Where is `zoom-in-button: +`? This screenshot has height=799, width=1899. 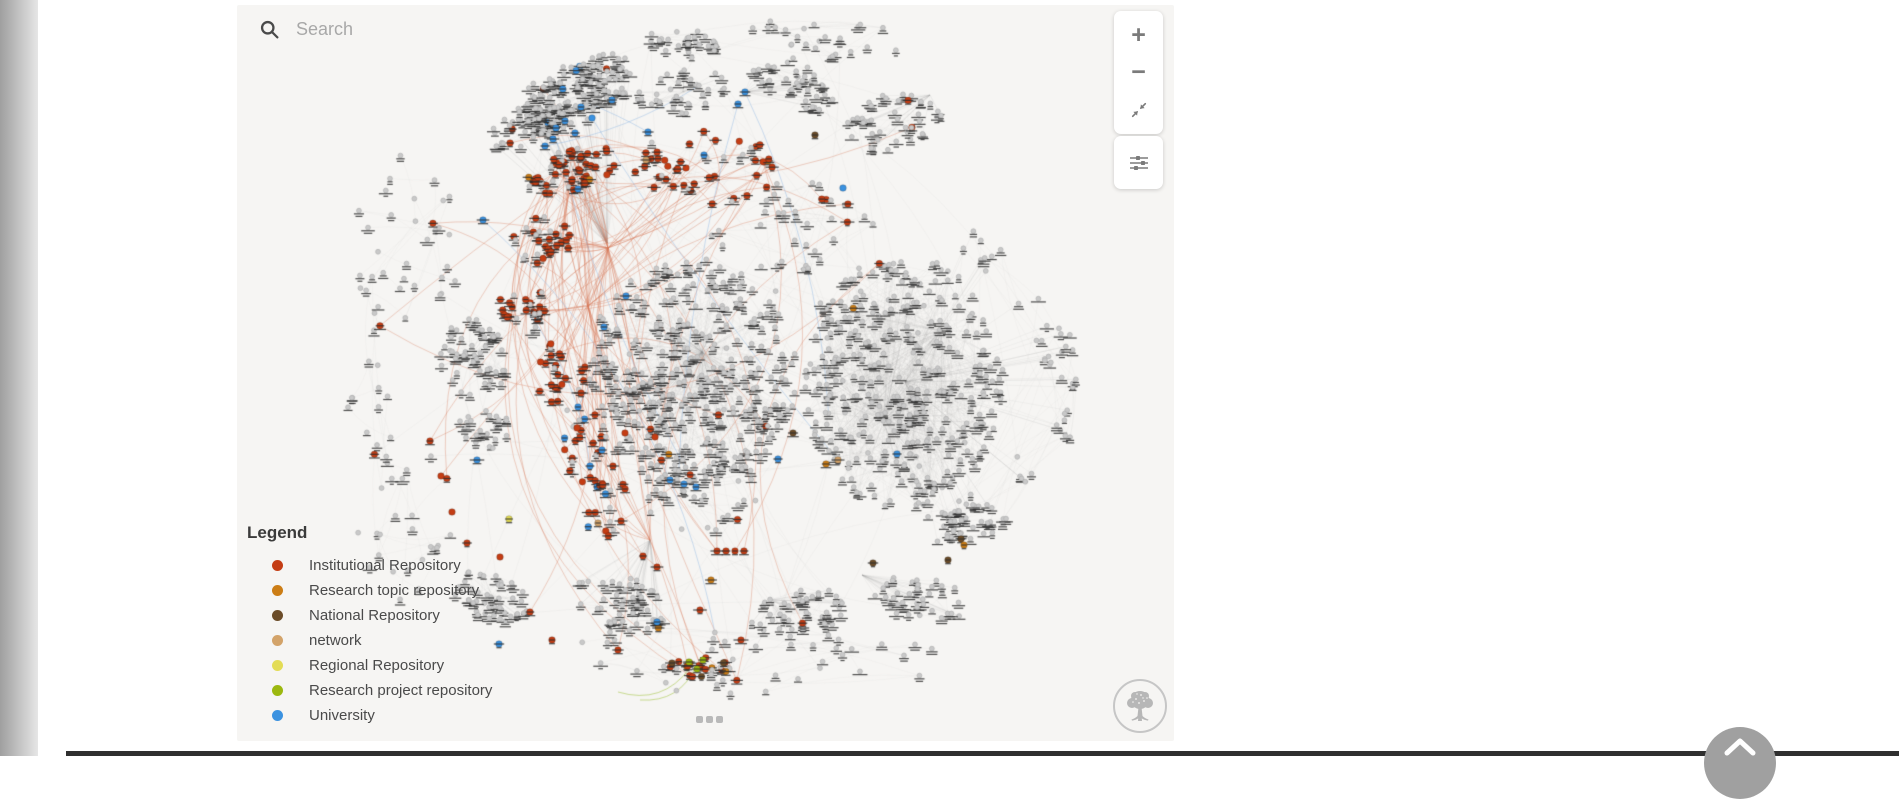
zoom-in-button: + is located at coordinates (1138, 35).